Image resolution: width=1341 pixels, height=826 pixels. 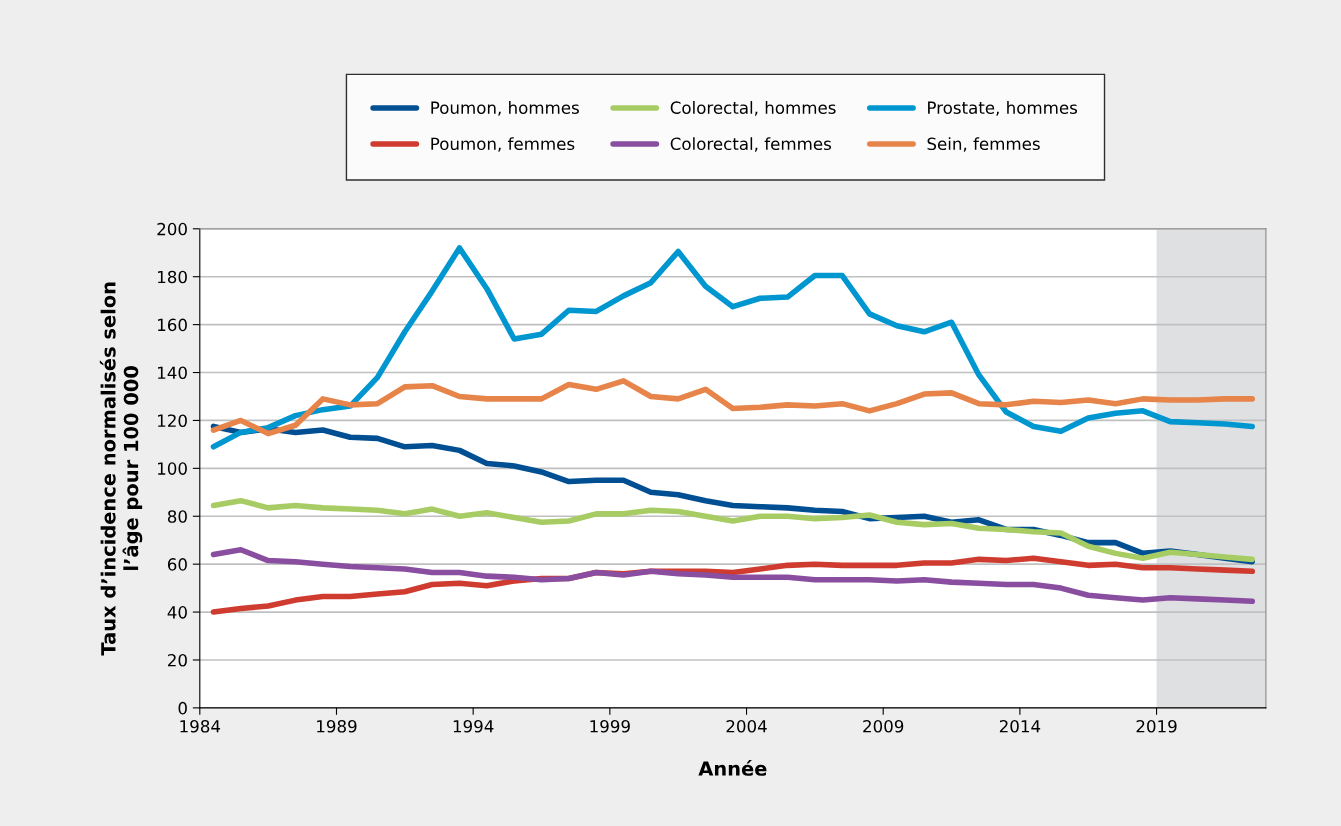 What do you see at coordinates (983, 144) in the screenshot?
I see `legend-label: Sein, femmes` at bounding box center [983, 144].